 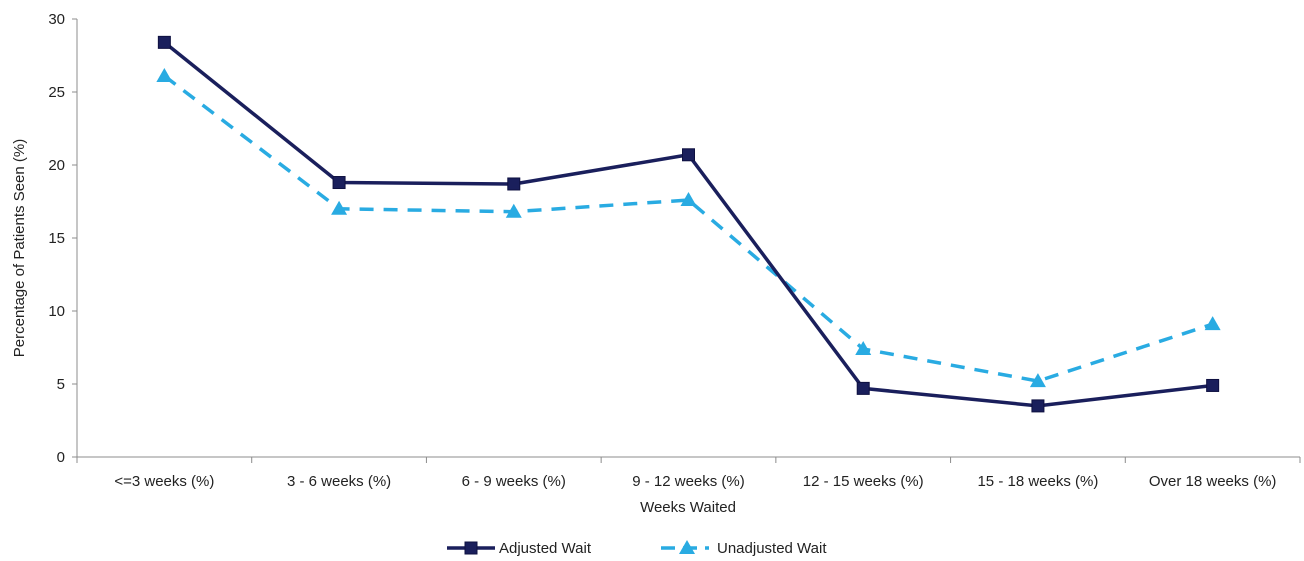 What do you see at coordinates (471, 548) in the screenshot?
I see `legend-marker-square` at bounding box center [471, 548].